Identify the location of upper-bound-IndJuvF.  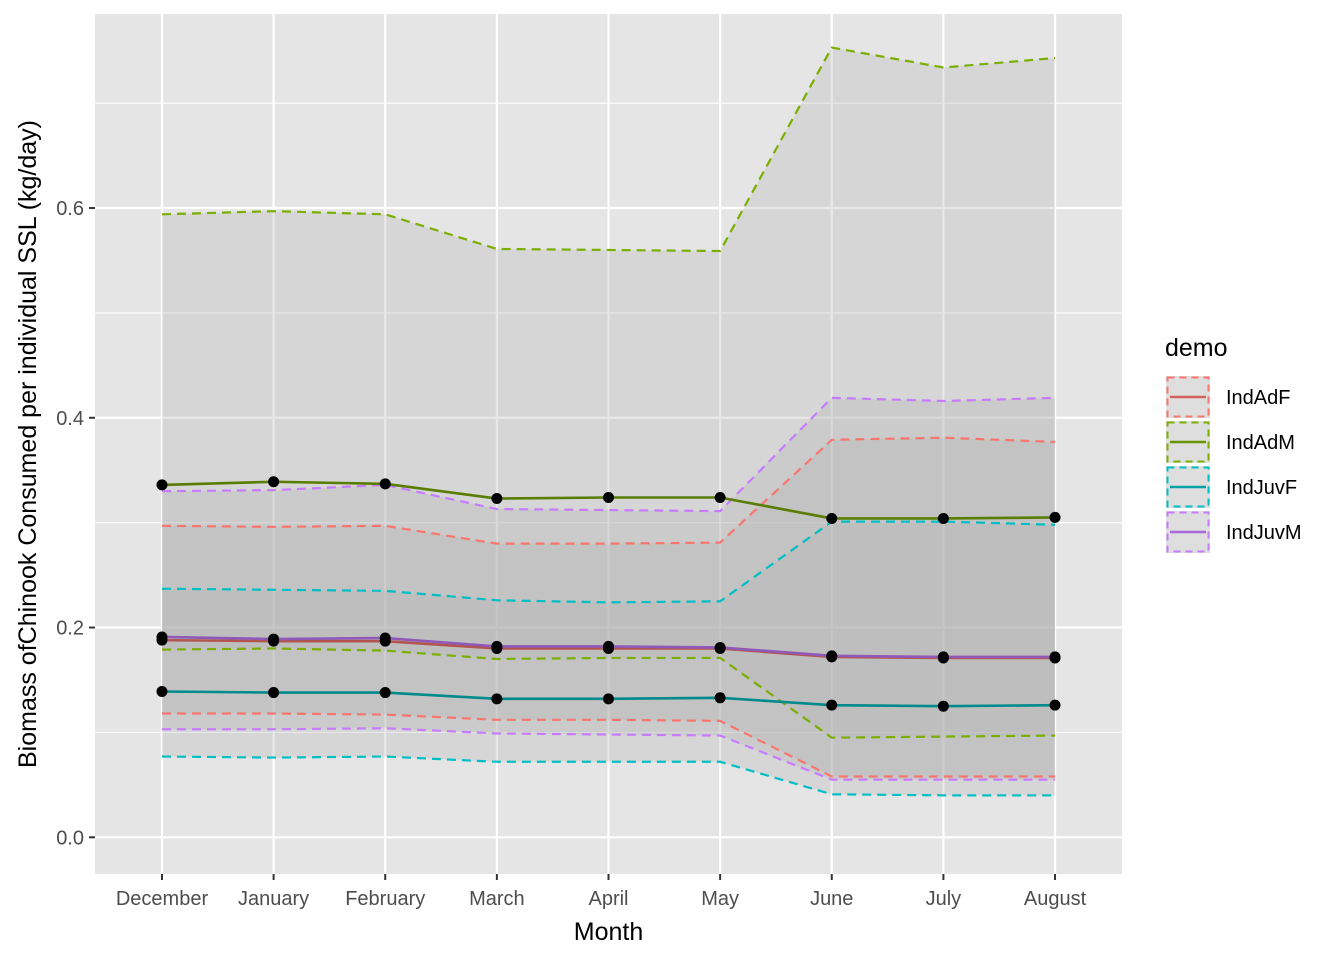
(608, 562).